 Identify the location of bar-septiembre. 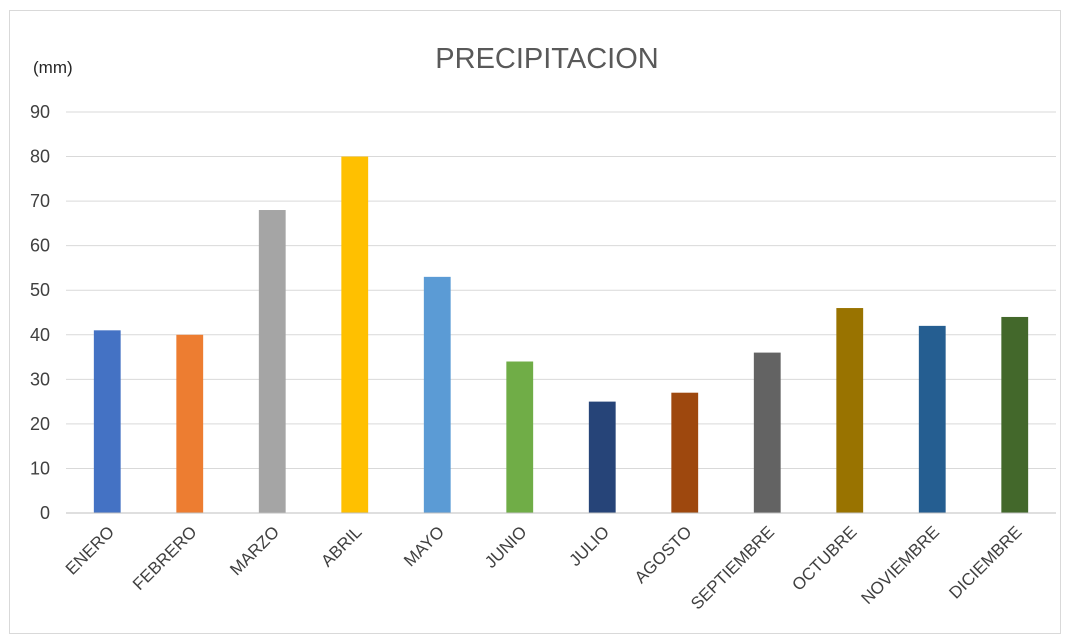
(767, 432).